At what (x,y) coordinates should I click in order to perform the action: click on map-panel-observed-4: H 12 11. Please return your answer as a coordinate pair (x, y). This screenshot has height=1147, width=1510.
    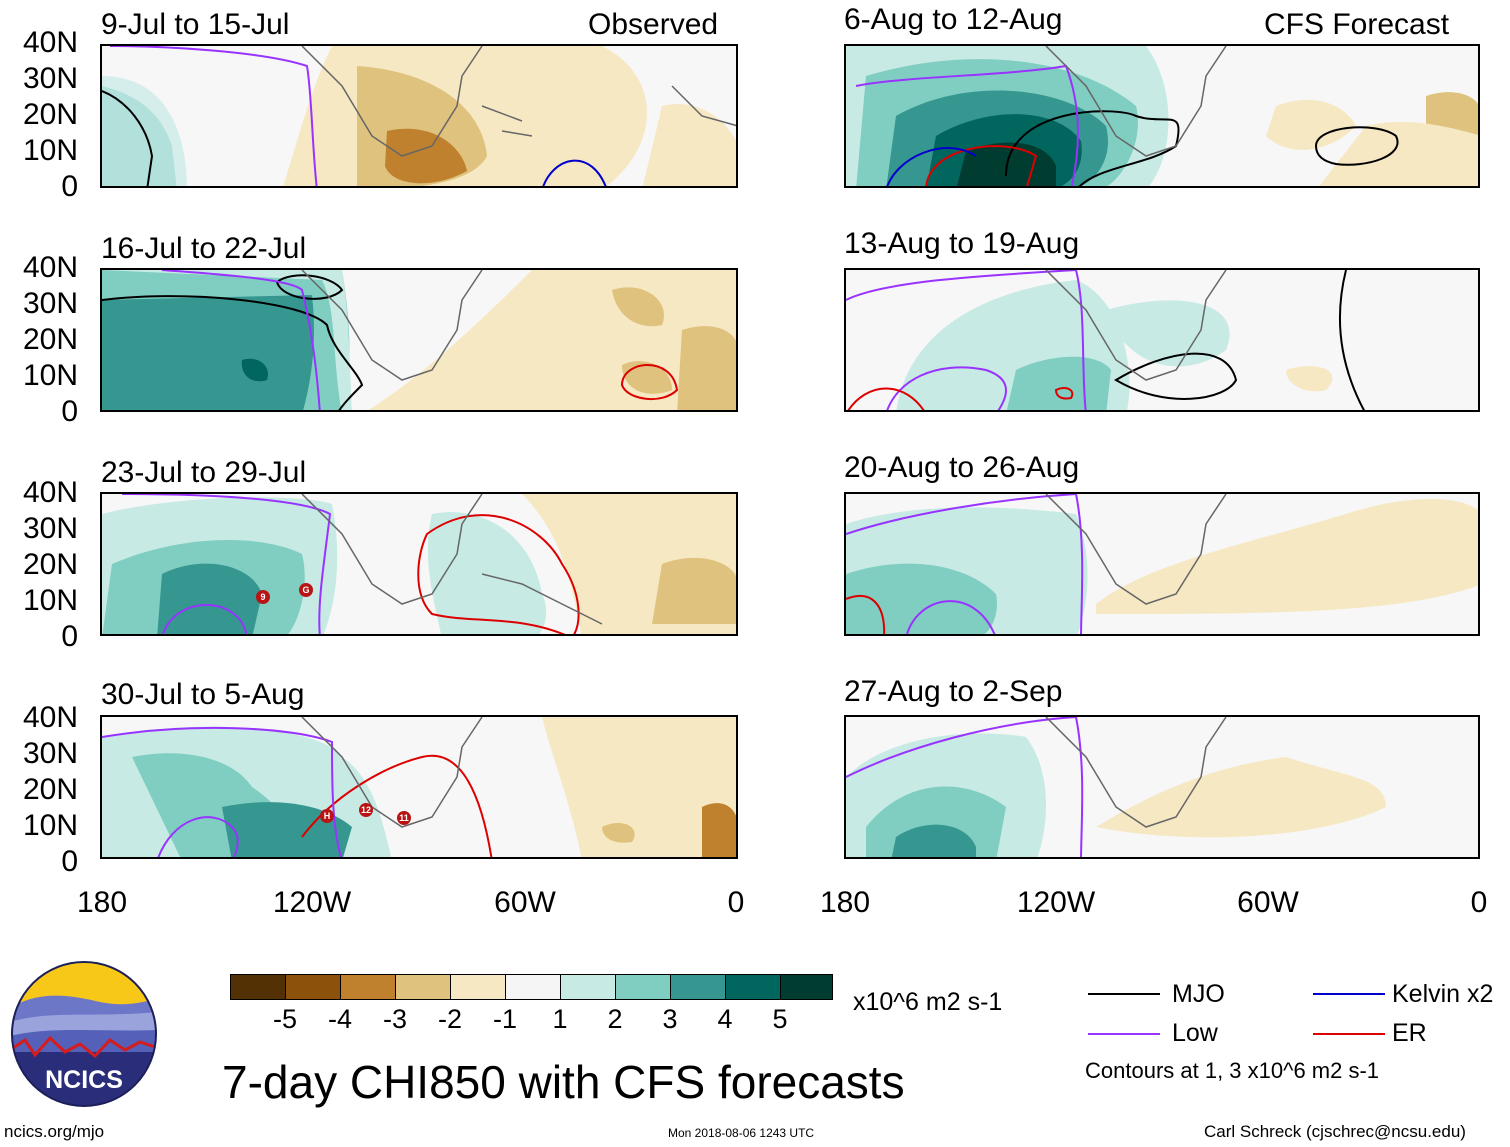
    Looking at the image, I should click on (419, 787).